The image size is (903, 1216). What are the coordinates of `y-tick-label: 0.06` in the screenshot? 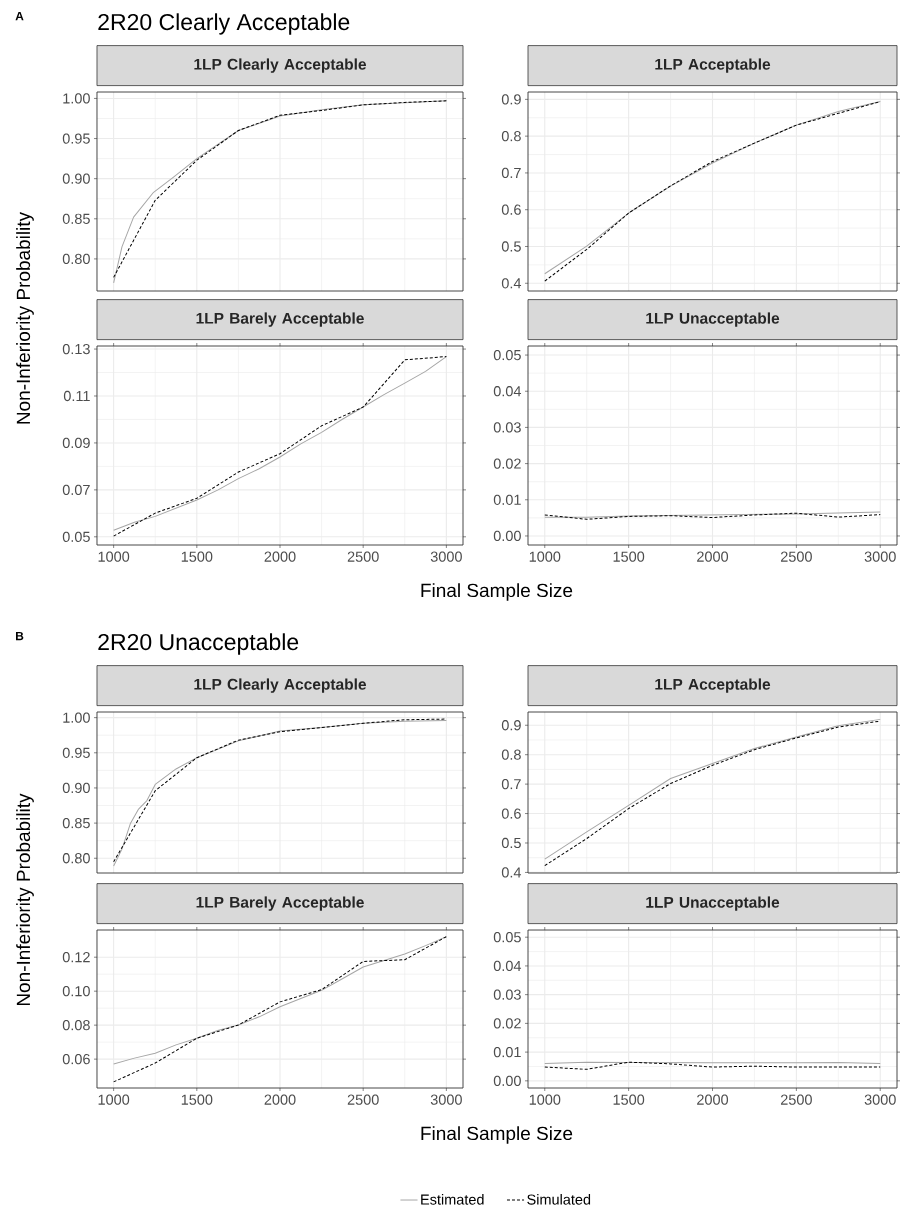 It's located at (76, 1059).